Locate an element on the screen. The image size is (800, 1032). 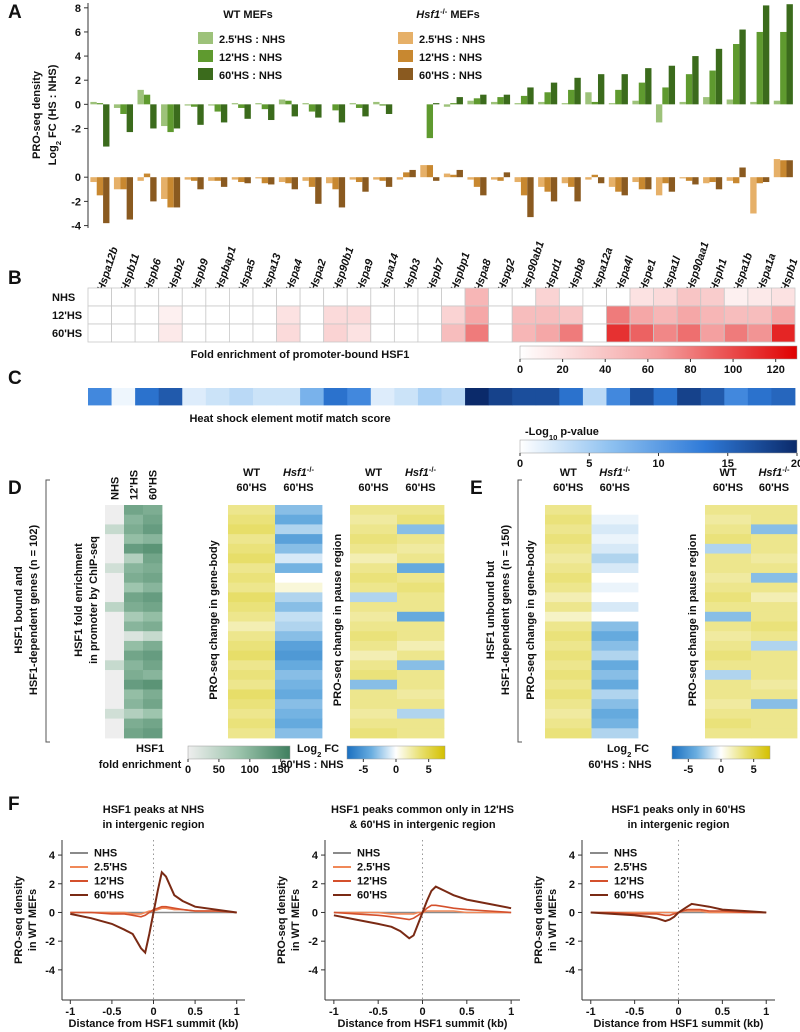
gene-label: Hspb6 is located at coordinates (153, 274).